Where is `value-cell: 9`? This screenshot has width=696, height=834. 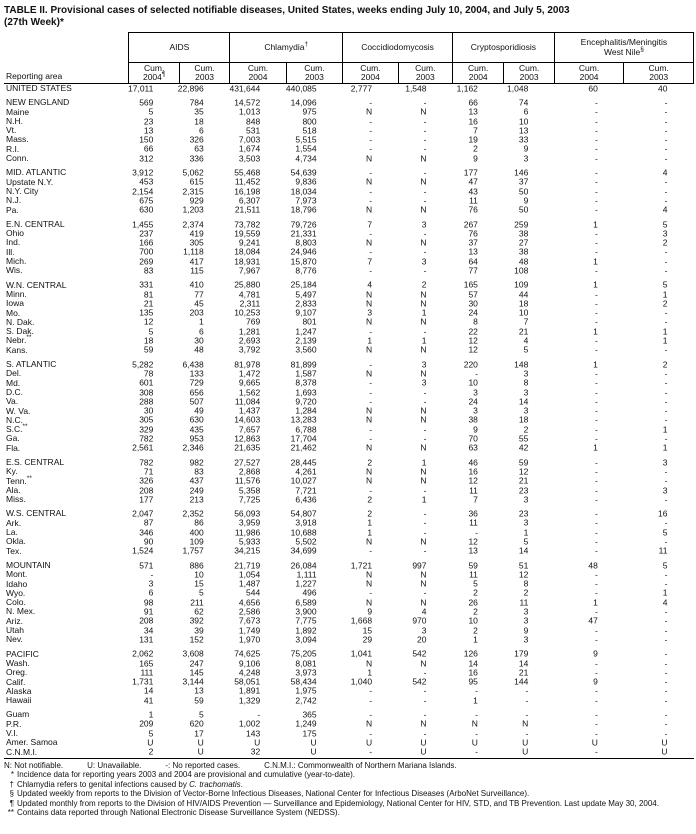 value-cell: 9 is located at coordinates (475, 429).